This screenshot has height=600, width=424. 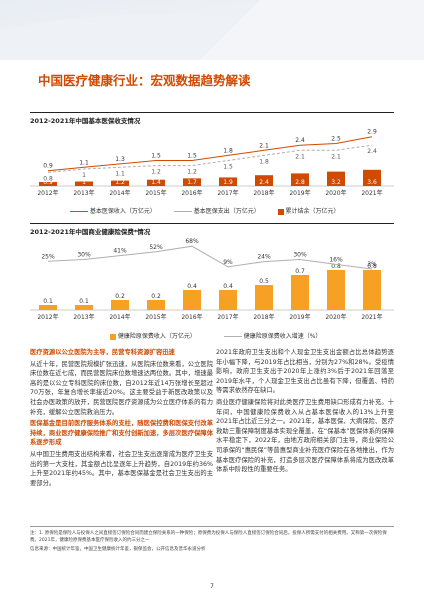 I want to click on legend-bar1-swatch, so click(x=280, y=211).